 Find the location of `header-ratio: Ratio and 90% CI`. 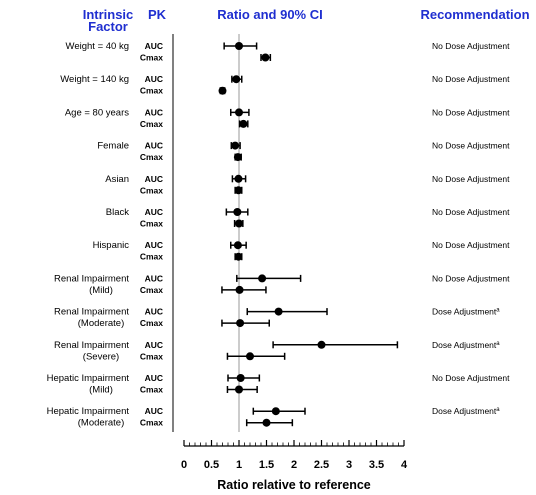

header-ratio: Ratio and 90% CI is located at coordinates (269, 14).